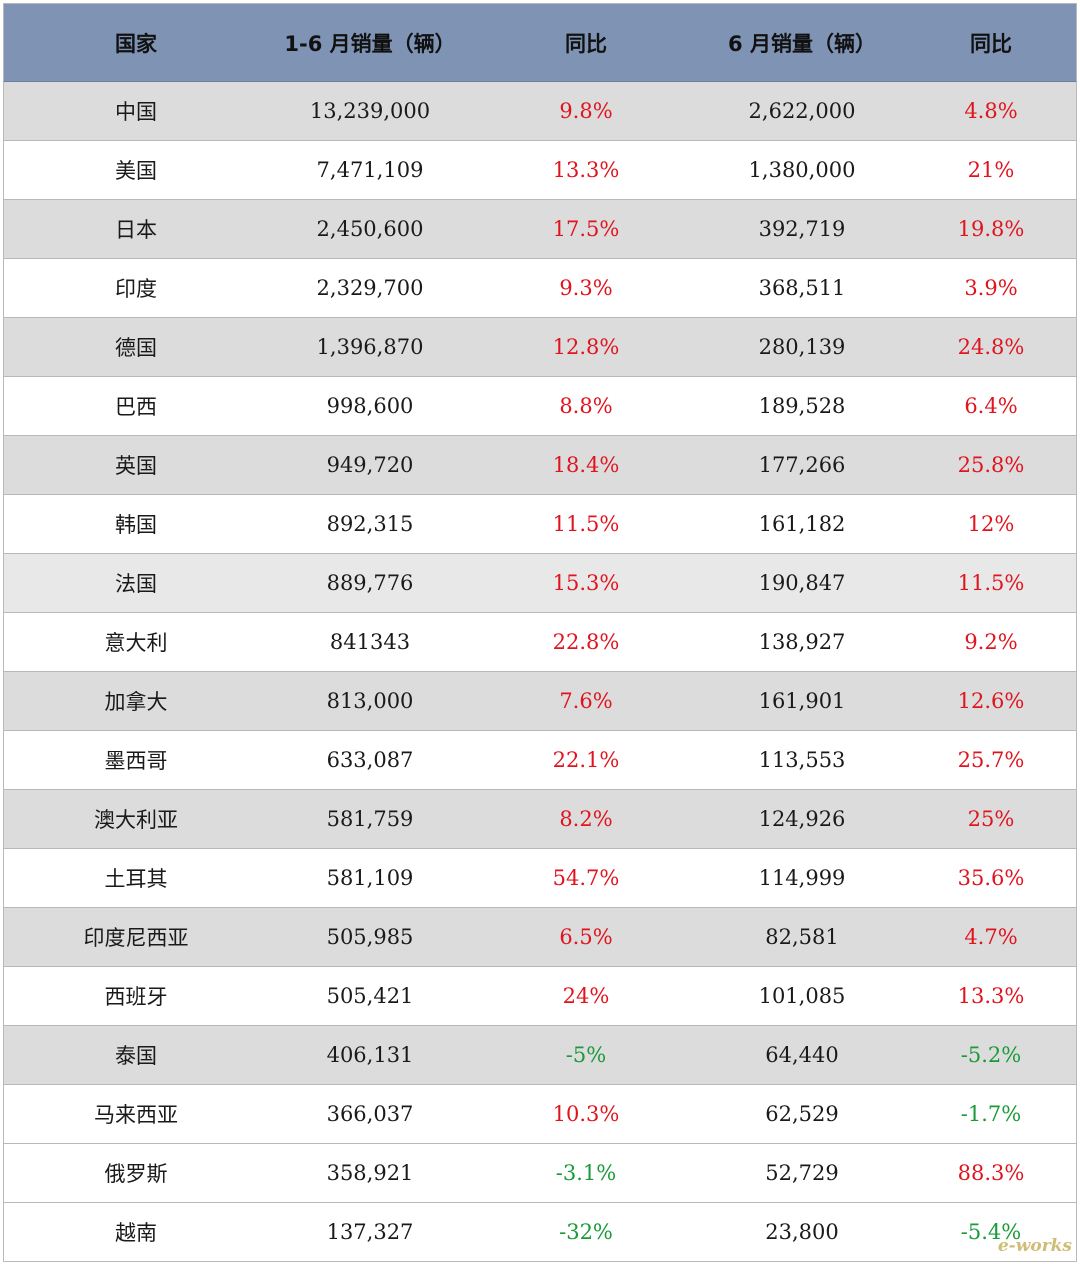 Image resolution: width=1080 pixels, height=1264 pixels. What do you see at coordinates (136, 407) in the screenshot?
I see `cell-country: 巴西` at bounding box center [136, 407].